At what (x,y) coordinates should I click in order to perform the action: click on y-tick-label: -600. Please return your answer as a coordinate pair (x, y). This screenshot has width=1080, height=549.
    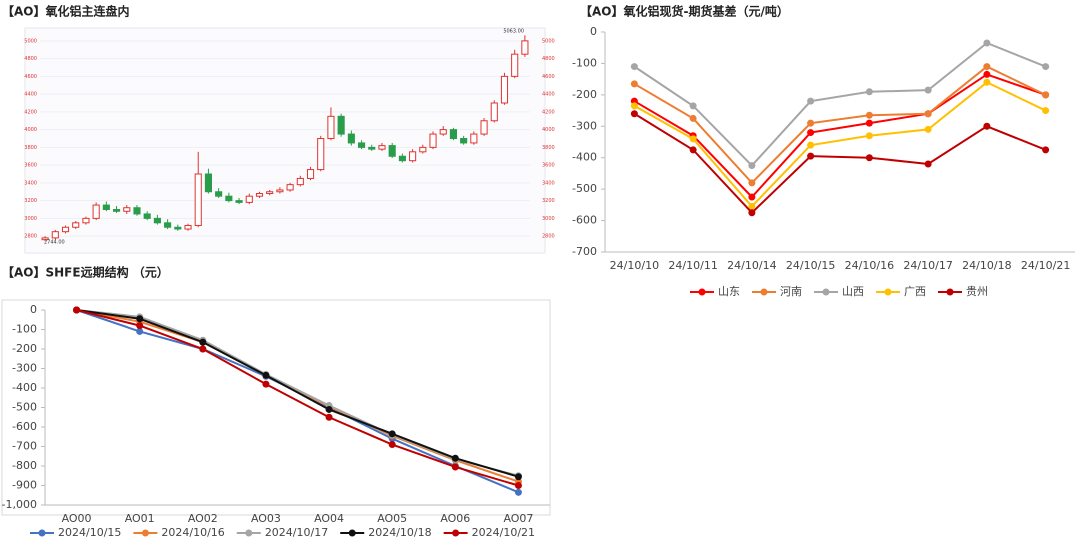
    Looking at the image, I should click on (24, 426).